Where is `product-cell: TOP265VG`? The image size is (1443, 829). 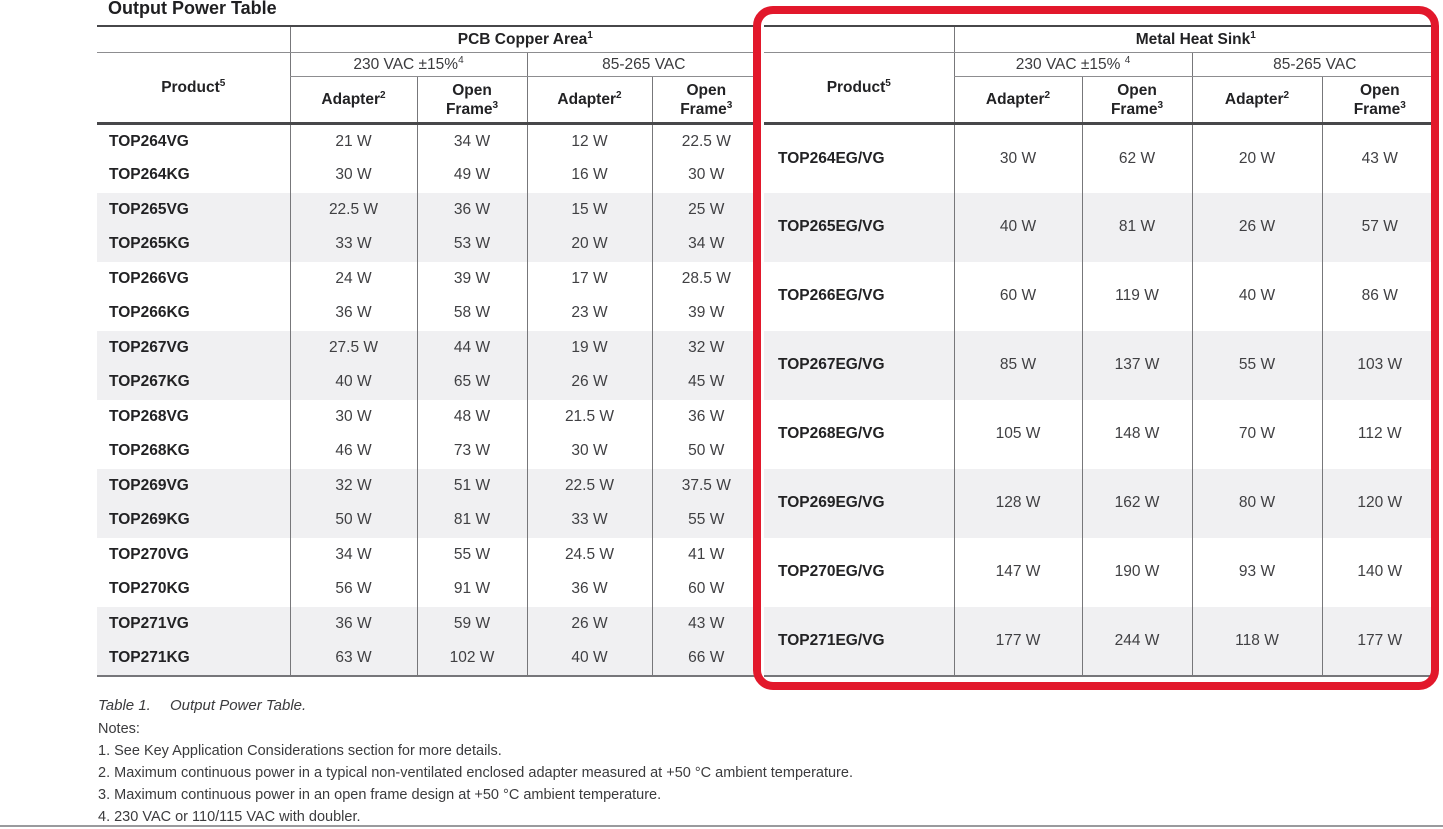 product-cell: TOP265VG is located at coordinates (193, 209).